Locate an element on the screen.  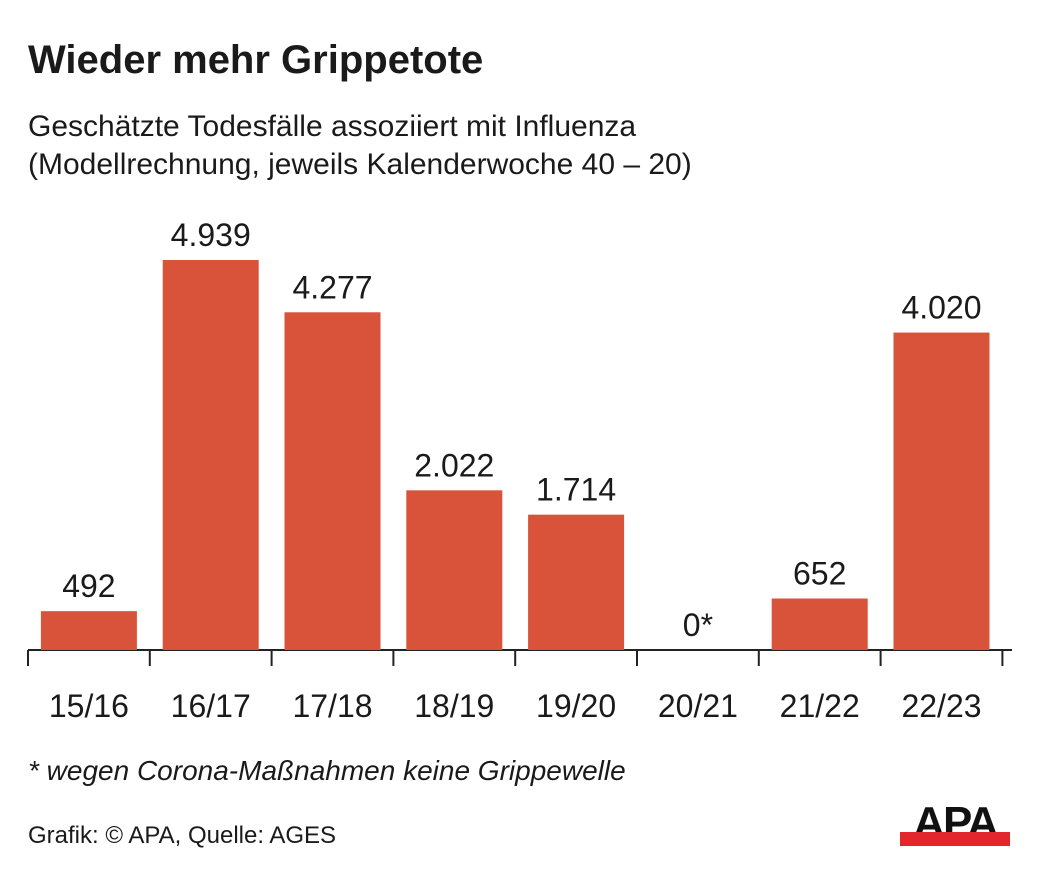
data-label: 1.714 is located at coordinates (576, 490).